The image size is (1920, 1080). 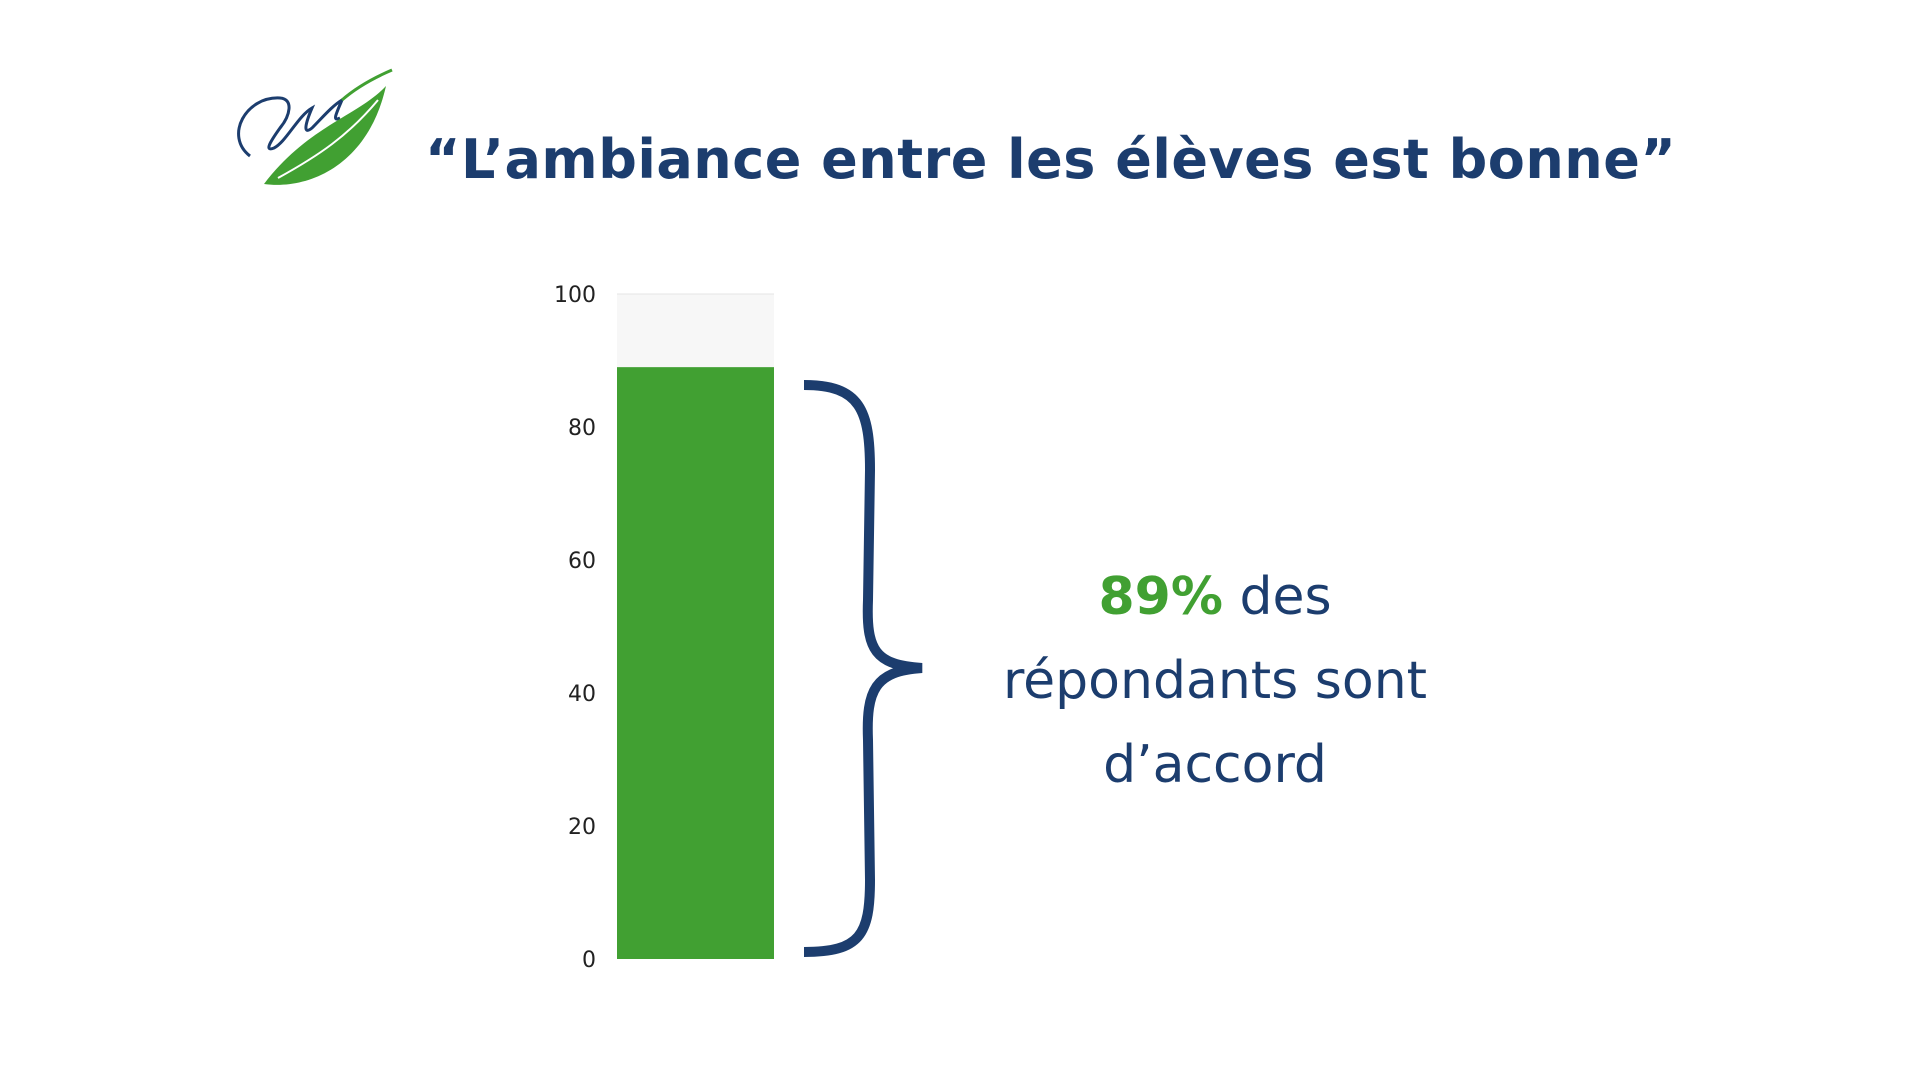 What do you see at coordinates (582, 561) in the screenshot?
I see `y-tick-label-3: 60` at bounding box center [582, 561].